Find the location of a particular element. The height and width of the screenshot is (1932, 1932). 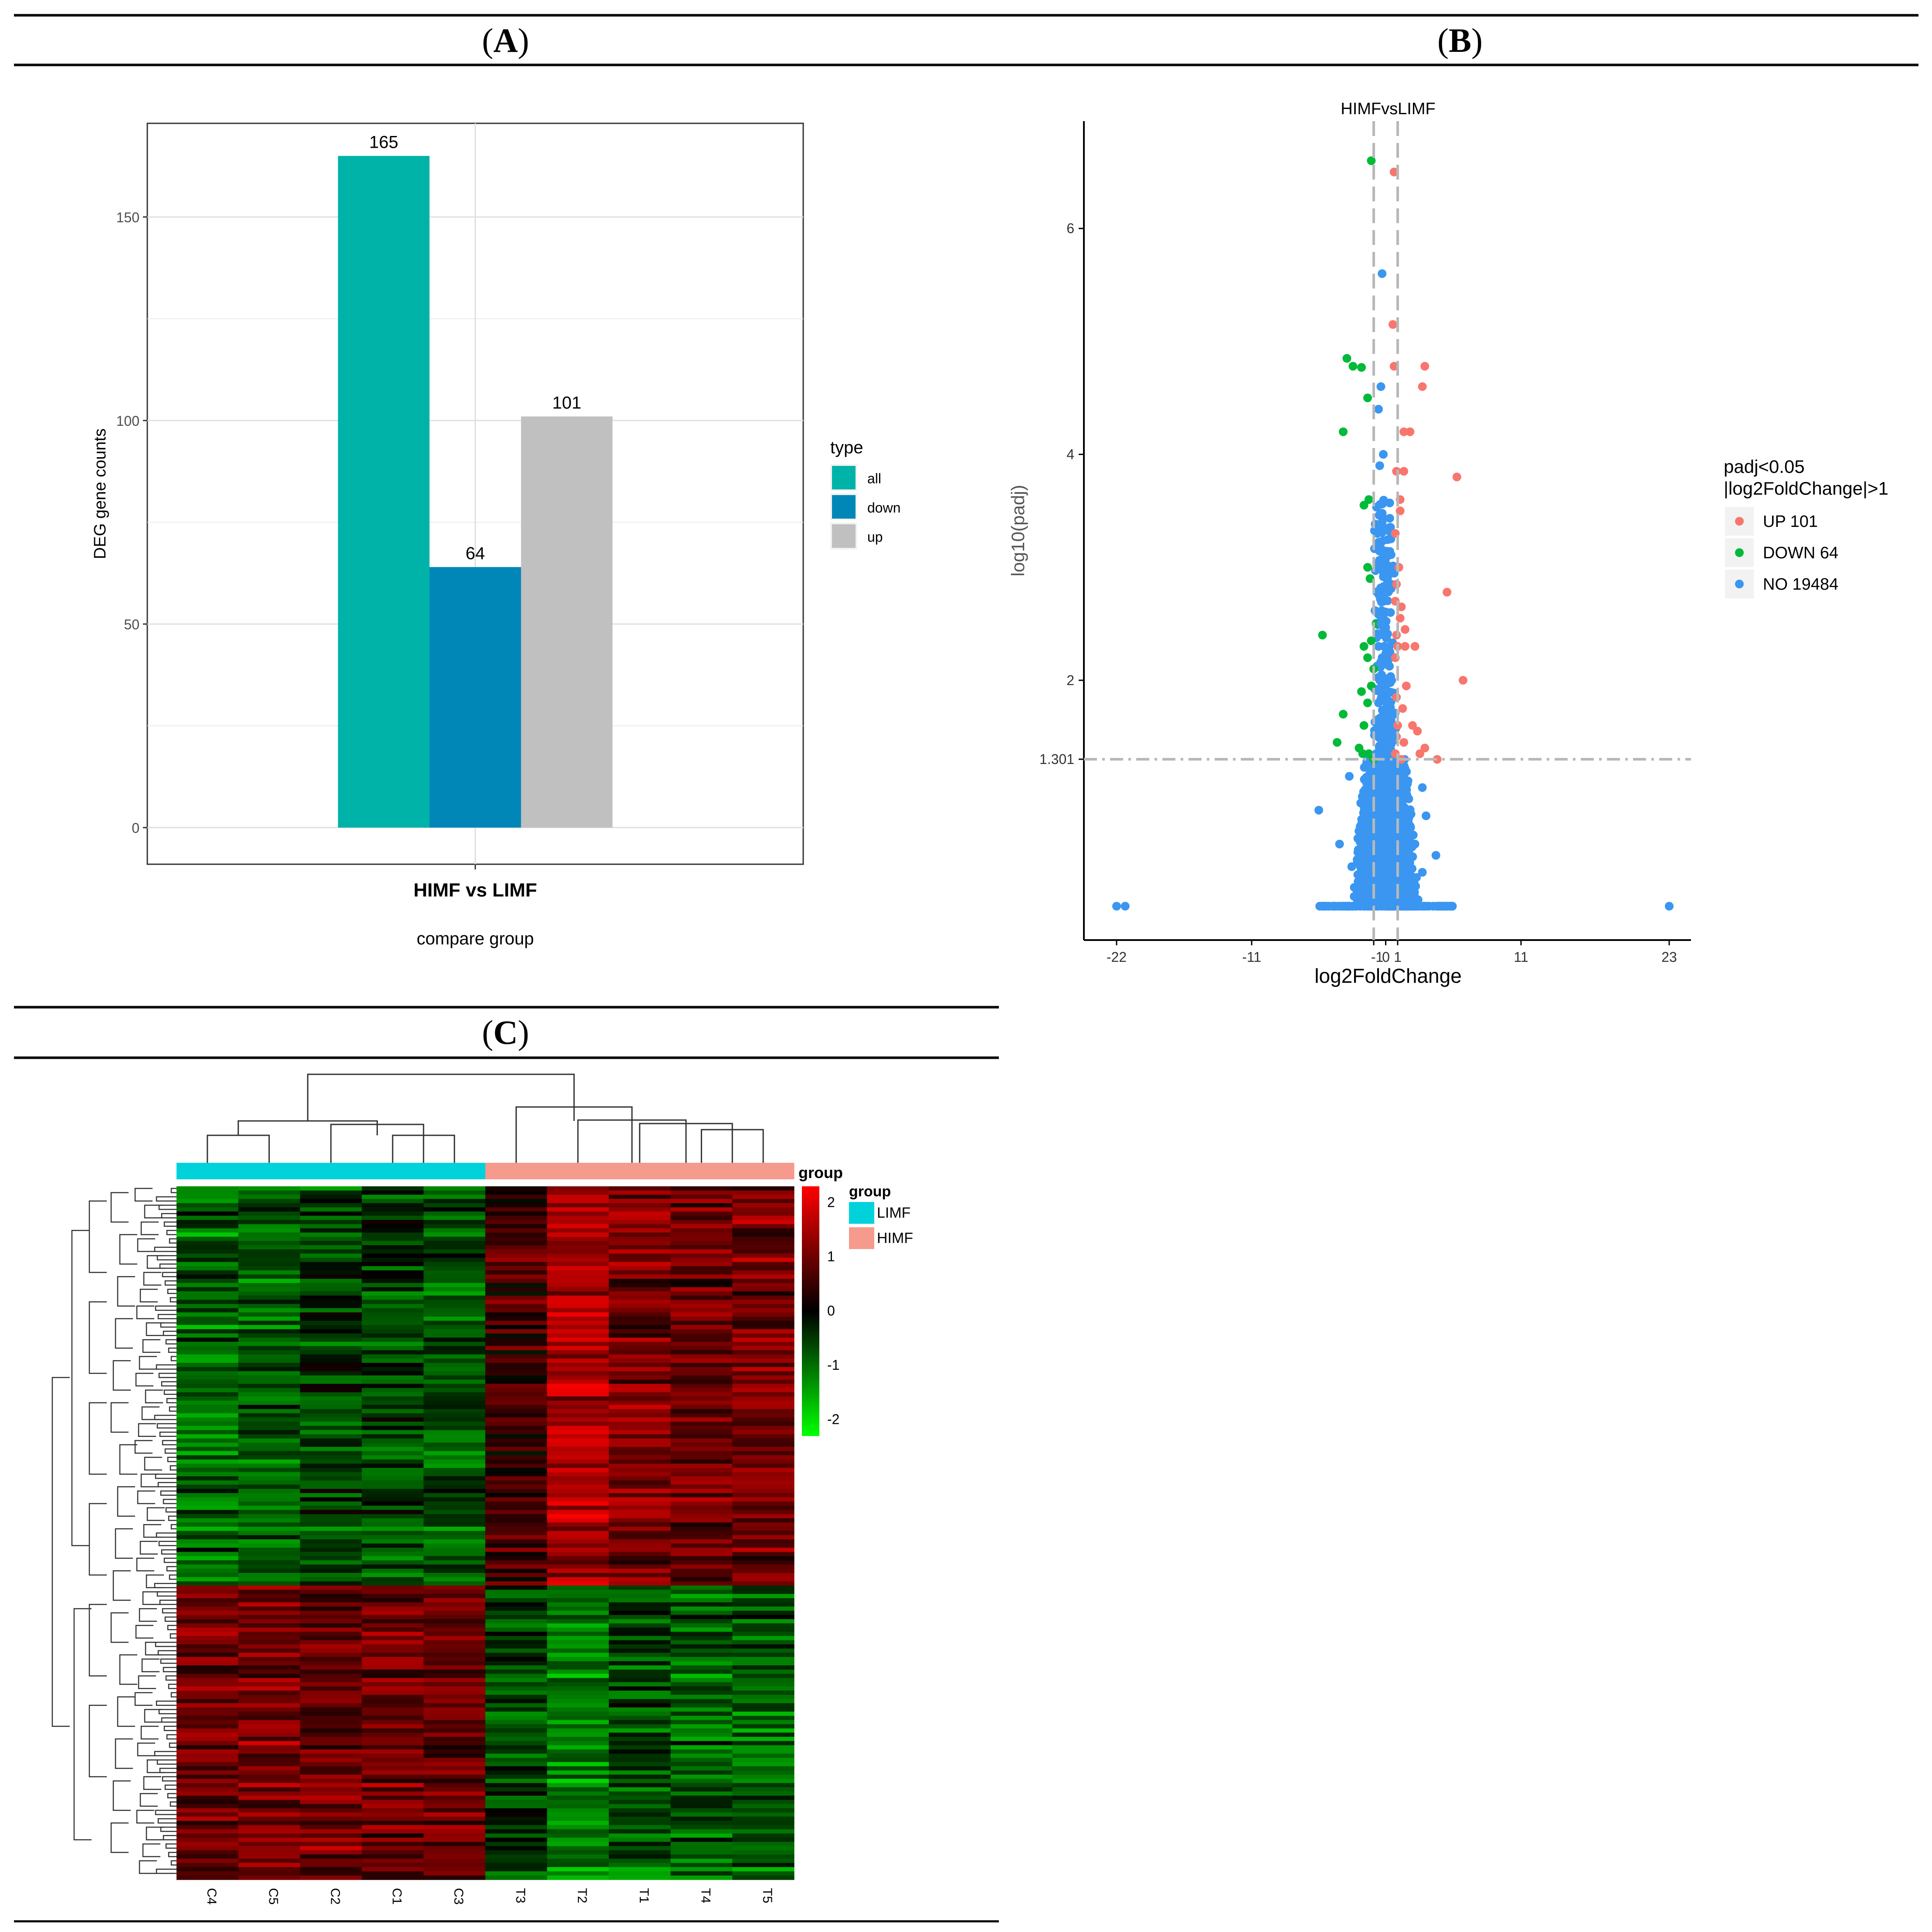

y-tick-label: 100 is located at coordinates (127, 421).